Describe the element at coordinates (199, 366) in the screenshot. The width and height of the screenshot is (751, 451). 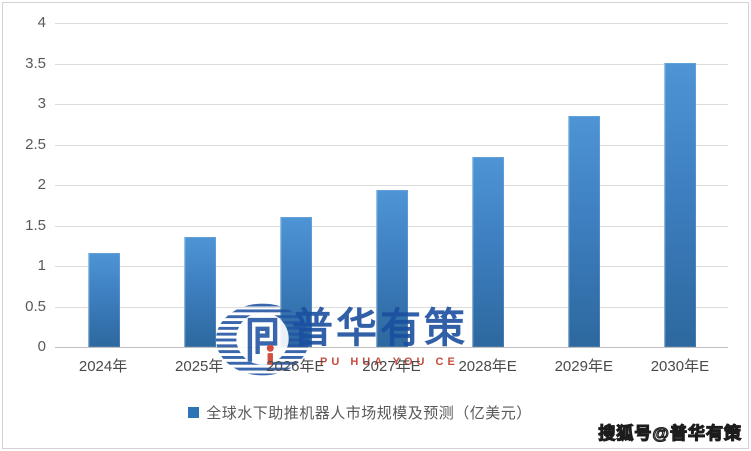
I see `x-tick-label: 2025年` at that location.